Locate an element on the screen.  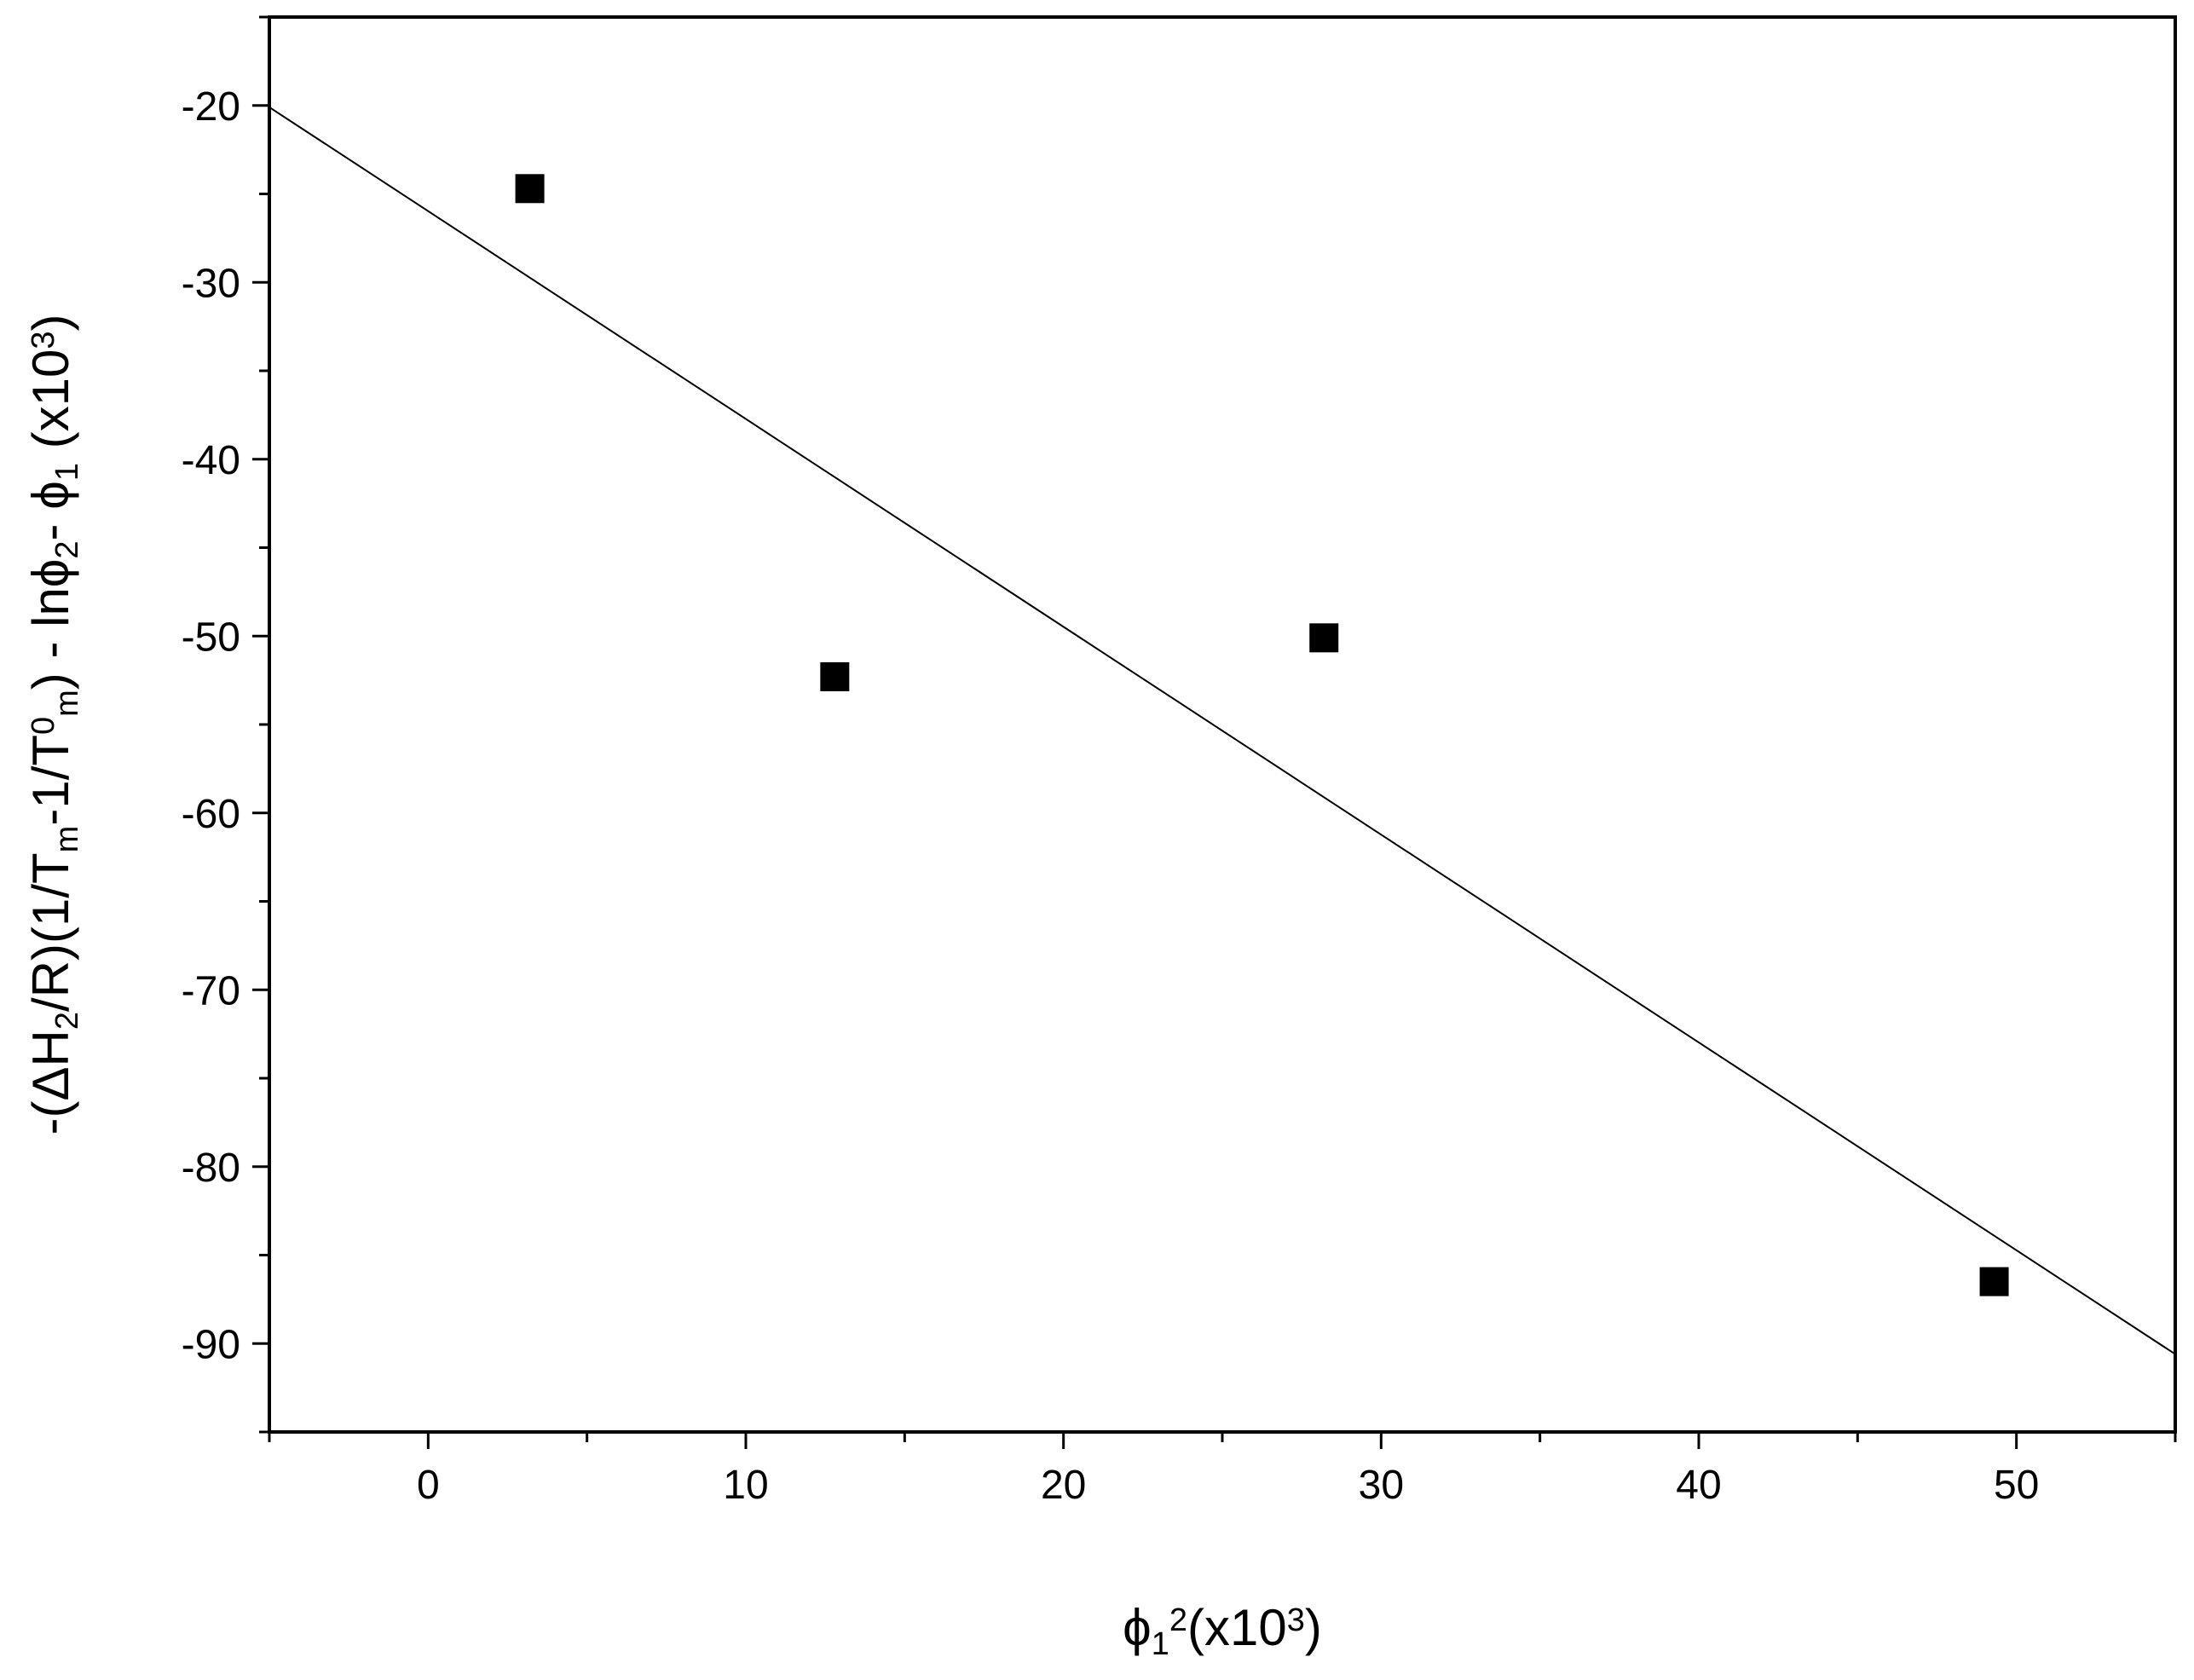
y-tick-label: -80 is located at coordinates (211, 1168).